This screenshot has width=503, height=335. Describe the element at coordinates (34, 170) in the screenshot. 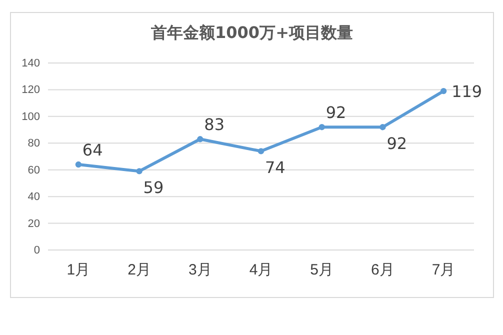

I see `y-tick-label: 60` at that location.